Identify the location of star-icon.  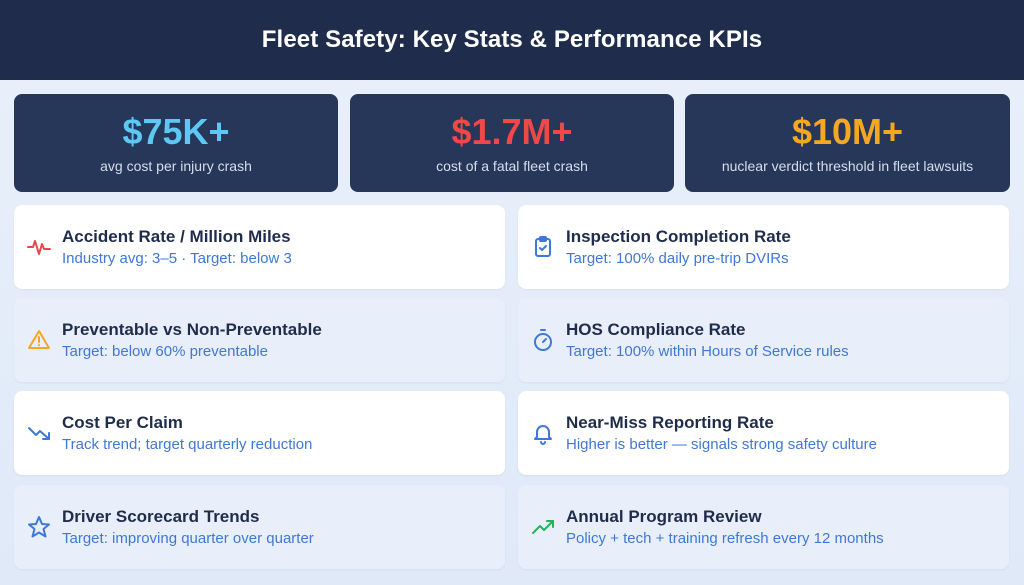
(39, 527).